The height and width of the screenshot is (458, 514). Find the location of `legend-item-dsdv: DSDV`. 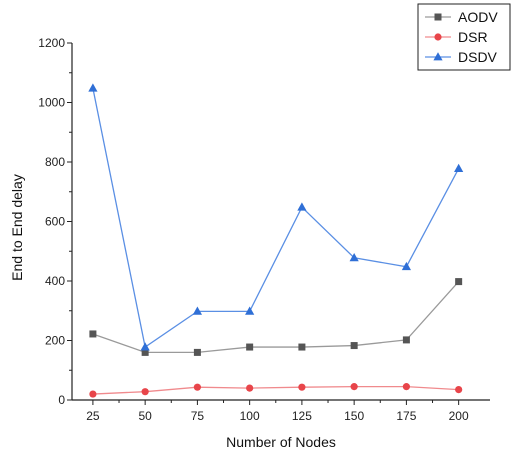

legend-item-dsdv: DSDV is located at coordinates (461, 57).